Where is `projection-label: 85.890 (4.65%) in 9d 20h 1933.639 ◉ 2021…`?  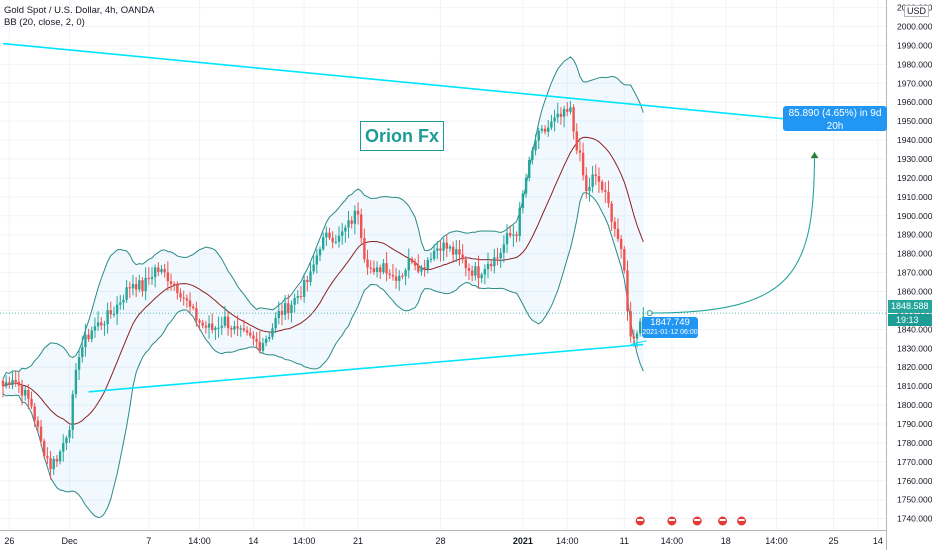 projection-label: 85.890 (4.65%) in 9d 20h 1933.639 ◉ 2021… is located at coordinates (835, 124).